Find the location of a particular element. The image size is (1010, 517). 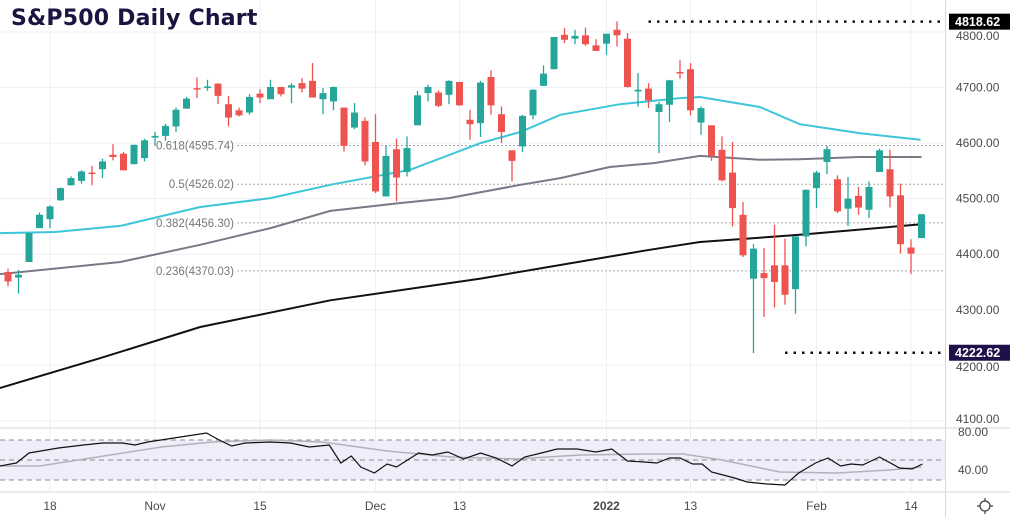

price-tick-label: 4200.00 is located at coordinates (978, 367).